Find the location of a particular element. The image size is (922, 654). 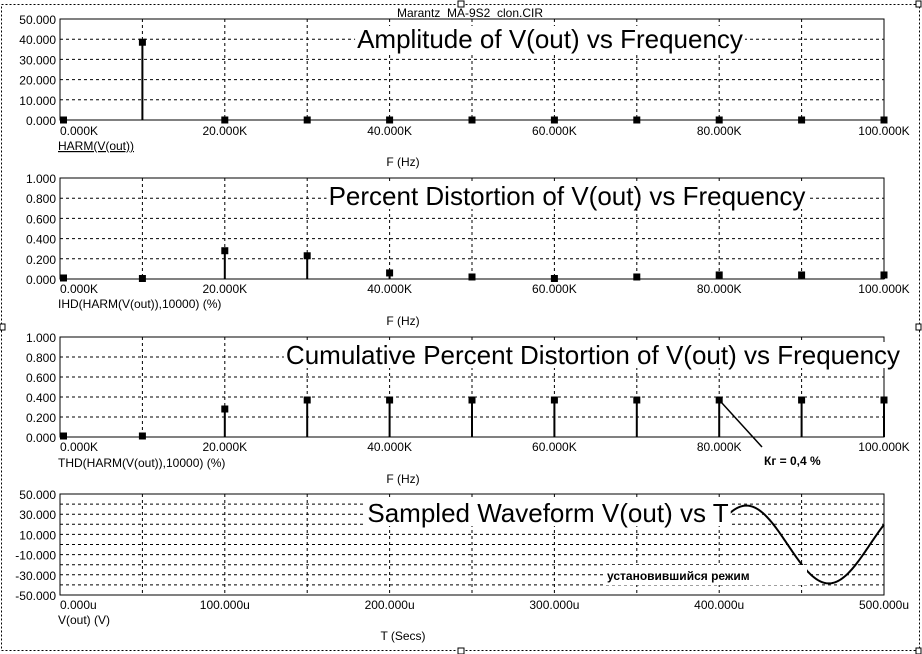

y-tick-label: -10.000 is located at coordinates (35, 556).